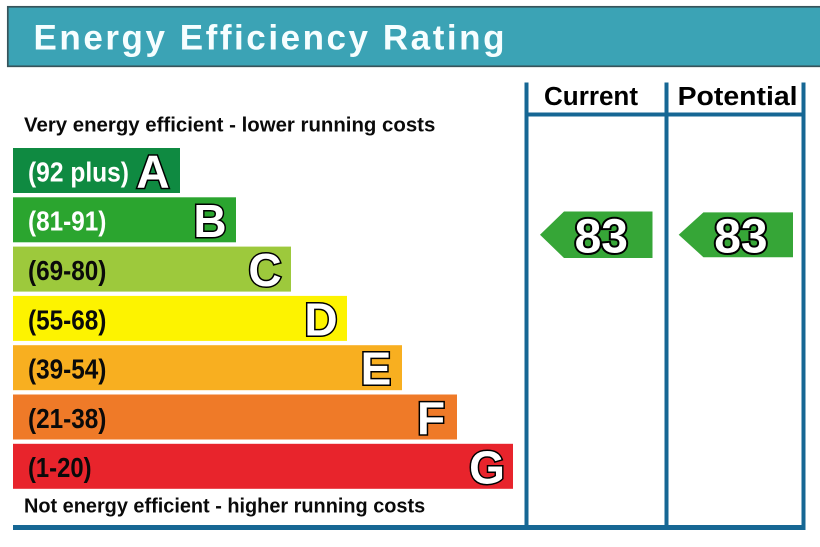  I want to click on svg-text: D, so click(320, 319).